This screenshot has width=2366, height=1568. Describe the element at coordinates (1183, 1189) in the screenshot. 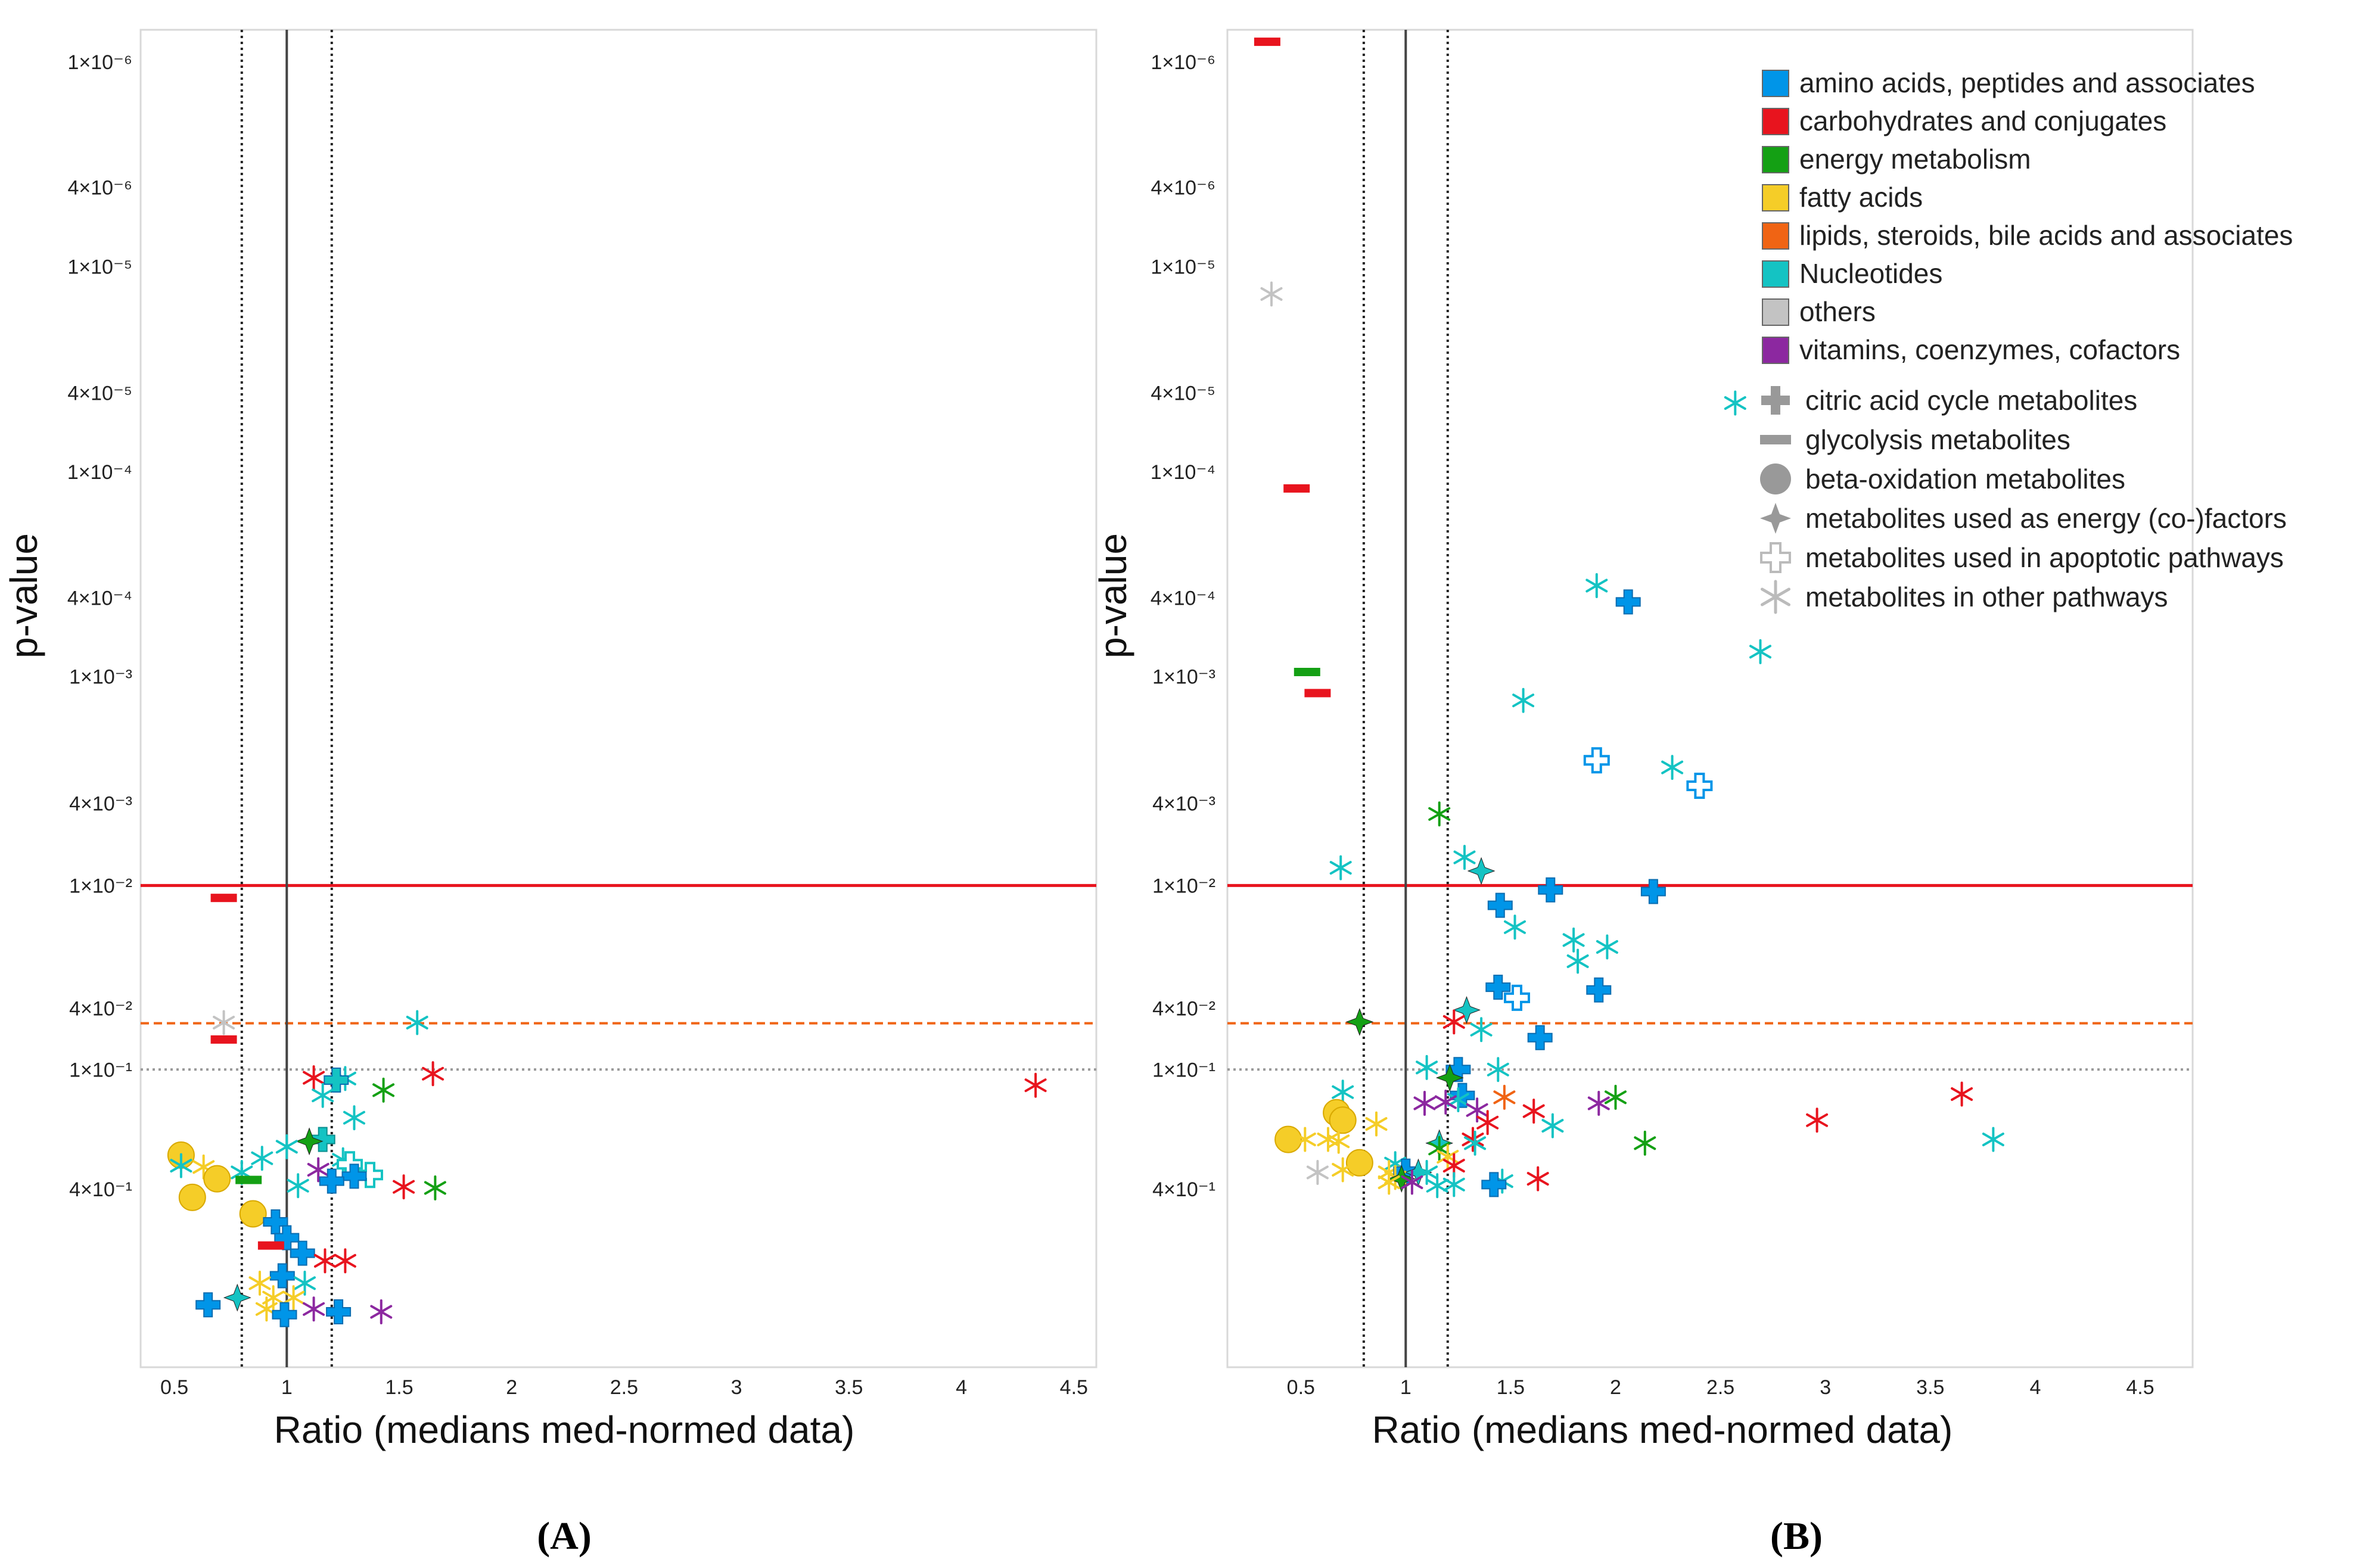

I see `y-tick-label: 4×10⁻¹` at that location.